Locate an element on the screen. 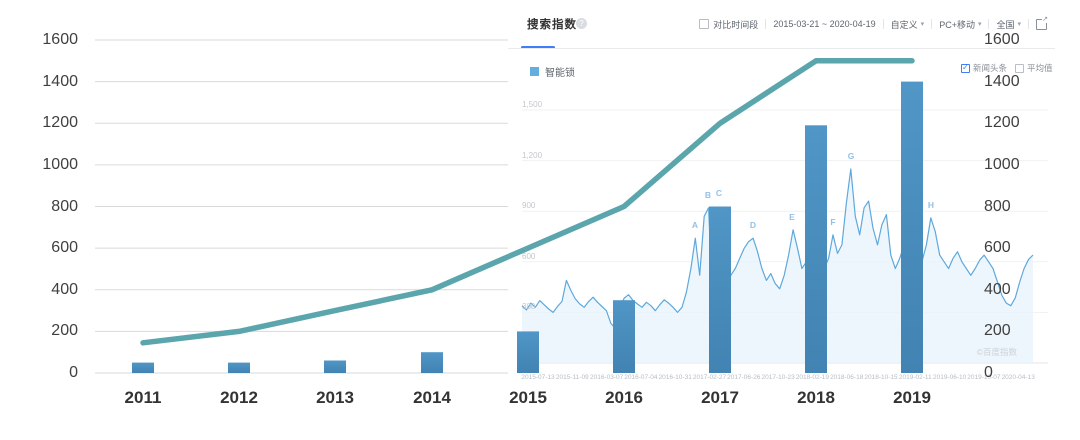 This screenshot has height=440, width=1080. help-icon: ? is located at coordinates (581, 23).